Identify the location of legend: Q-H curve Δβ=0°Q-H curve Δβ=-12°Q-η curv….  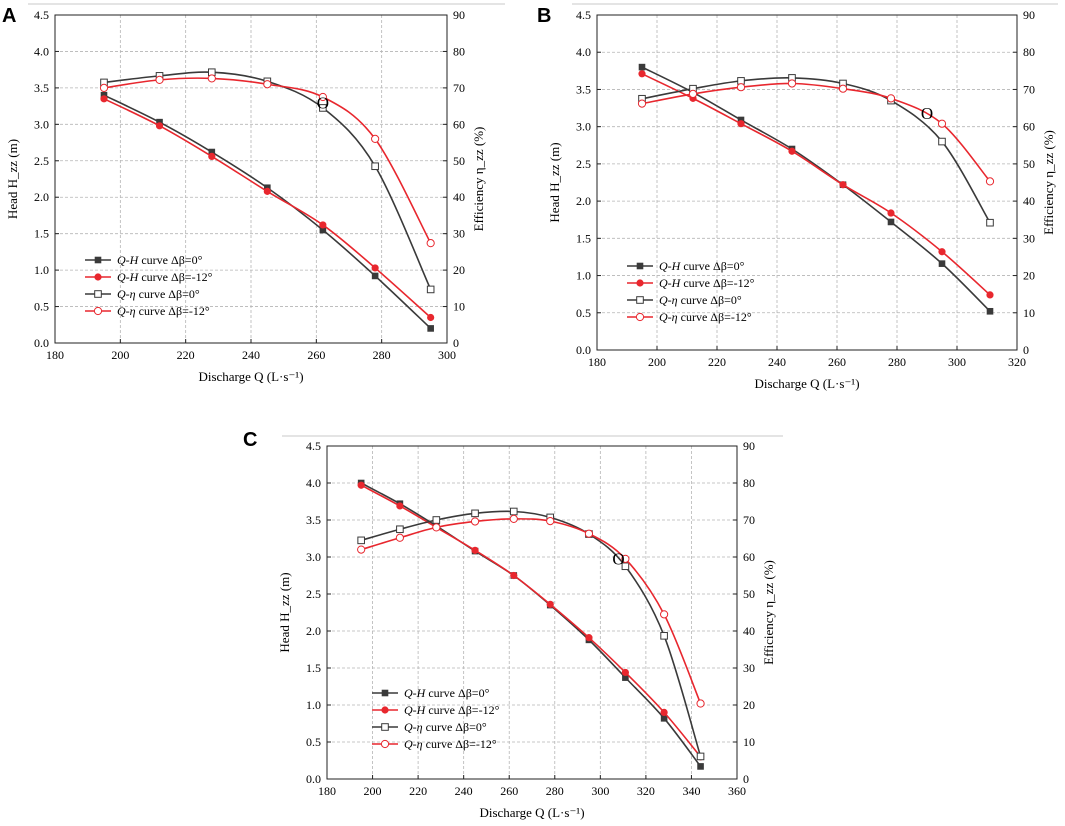
(436, 718).